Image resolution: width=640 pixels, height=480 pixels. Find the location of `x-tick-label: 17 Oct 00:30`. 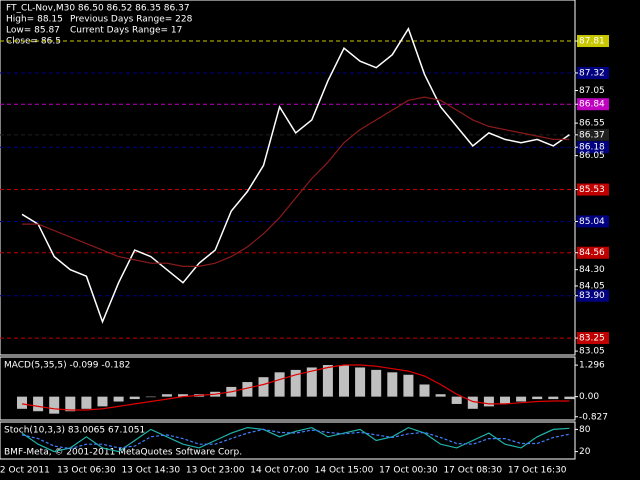

x-tick-label: 17 Oct 00:30 is located at coordinates (408, 471).